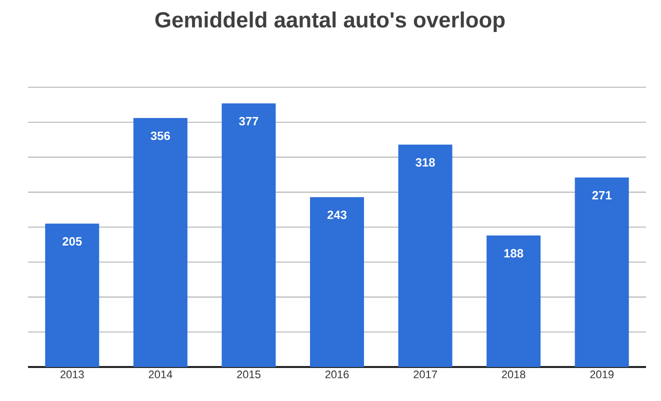 The width and height of the screenshot is (661, 401). Describe the element at coordinates (425, 162) in the screenshot. I see `data-label: 318` at that location.